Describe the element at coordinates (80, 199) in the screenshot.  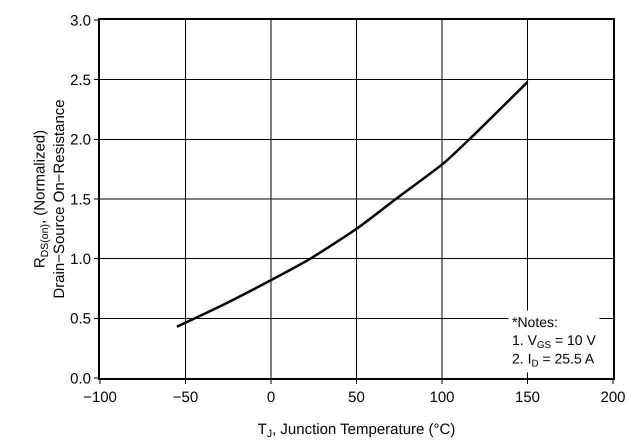
I see `y-tick-label: 1.5` at that location.